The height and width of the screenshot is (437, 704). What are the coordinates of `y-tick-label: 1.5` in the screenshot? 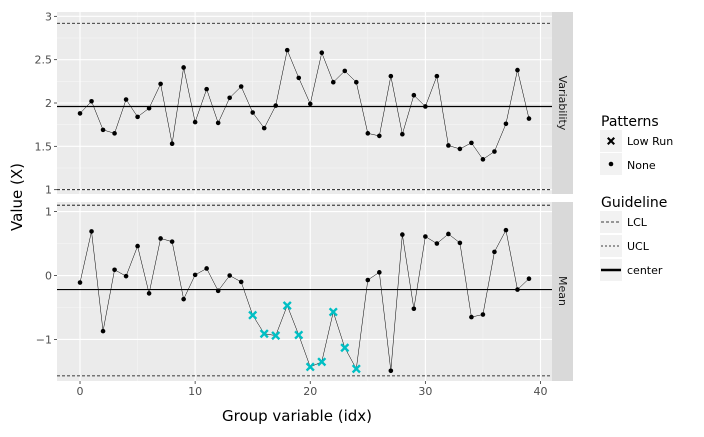 It's located at (44, 146).